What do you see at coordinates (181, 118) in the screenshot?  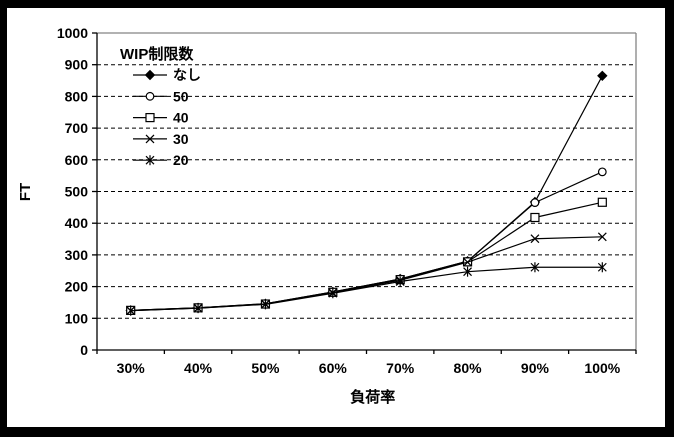 I see `legend-label-2: 40` at bounding box center [181, 118].